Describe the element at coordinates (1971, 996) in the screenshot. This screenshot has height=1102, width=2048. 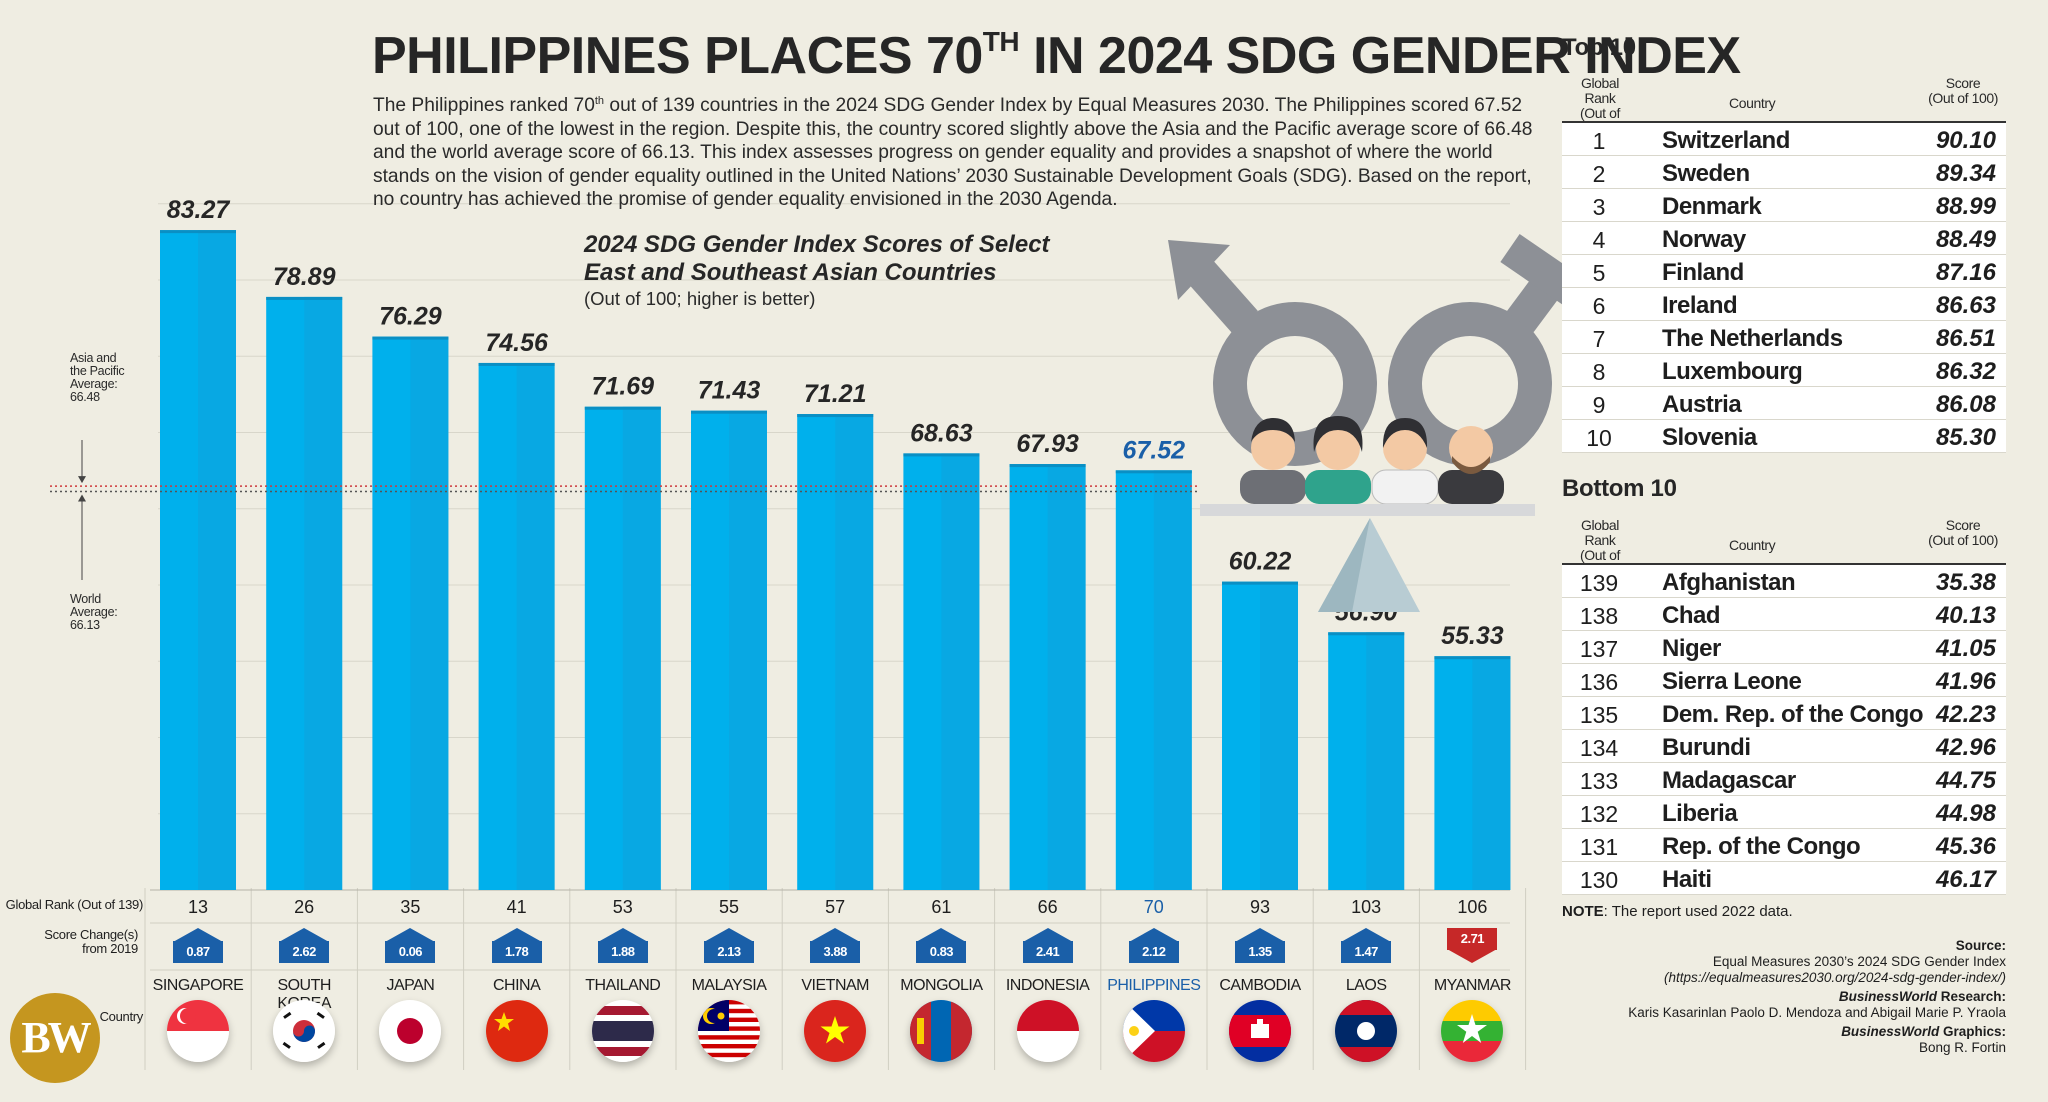
I see `research-suffix: Research:` at that location.